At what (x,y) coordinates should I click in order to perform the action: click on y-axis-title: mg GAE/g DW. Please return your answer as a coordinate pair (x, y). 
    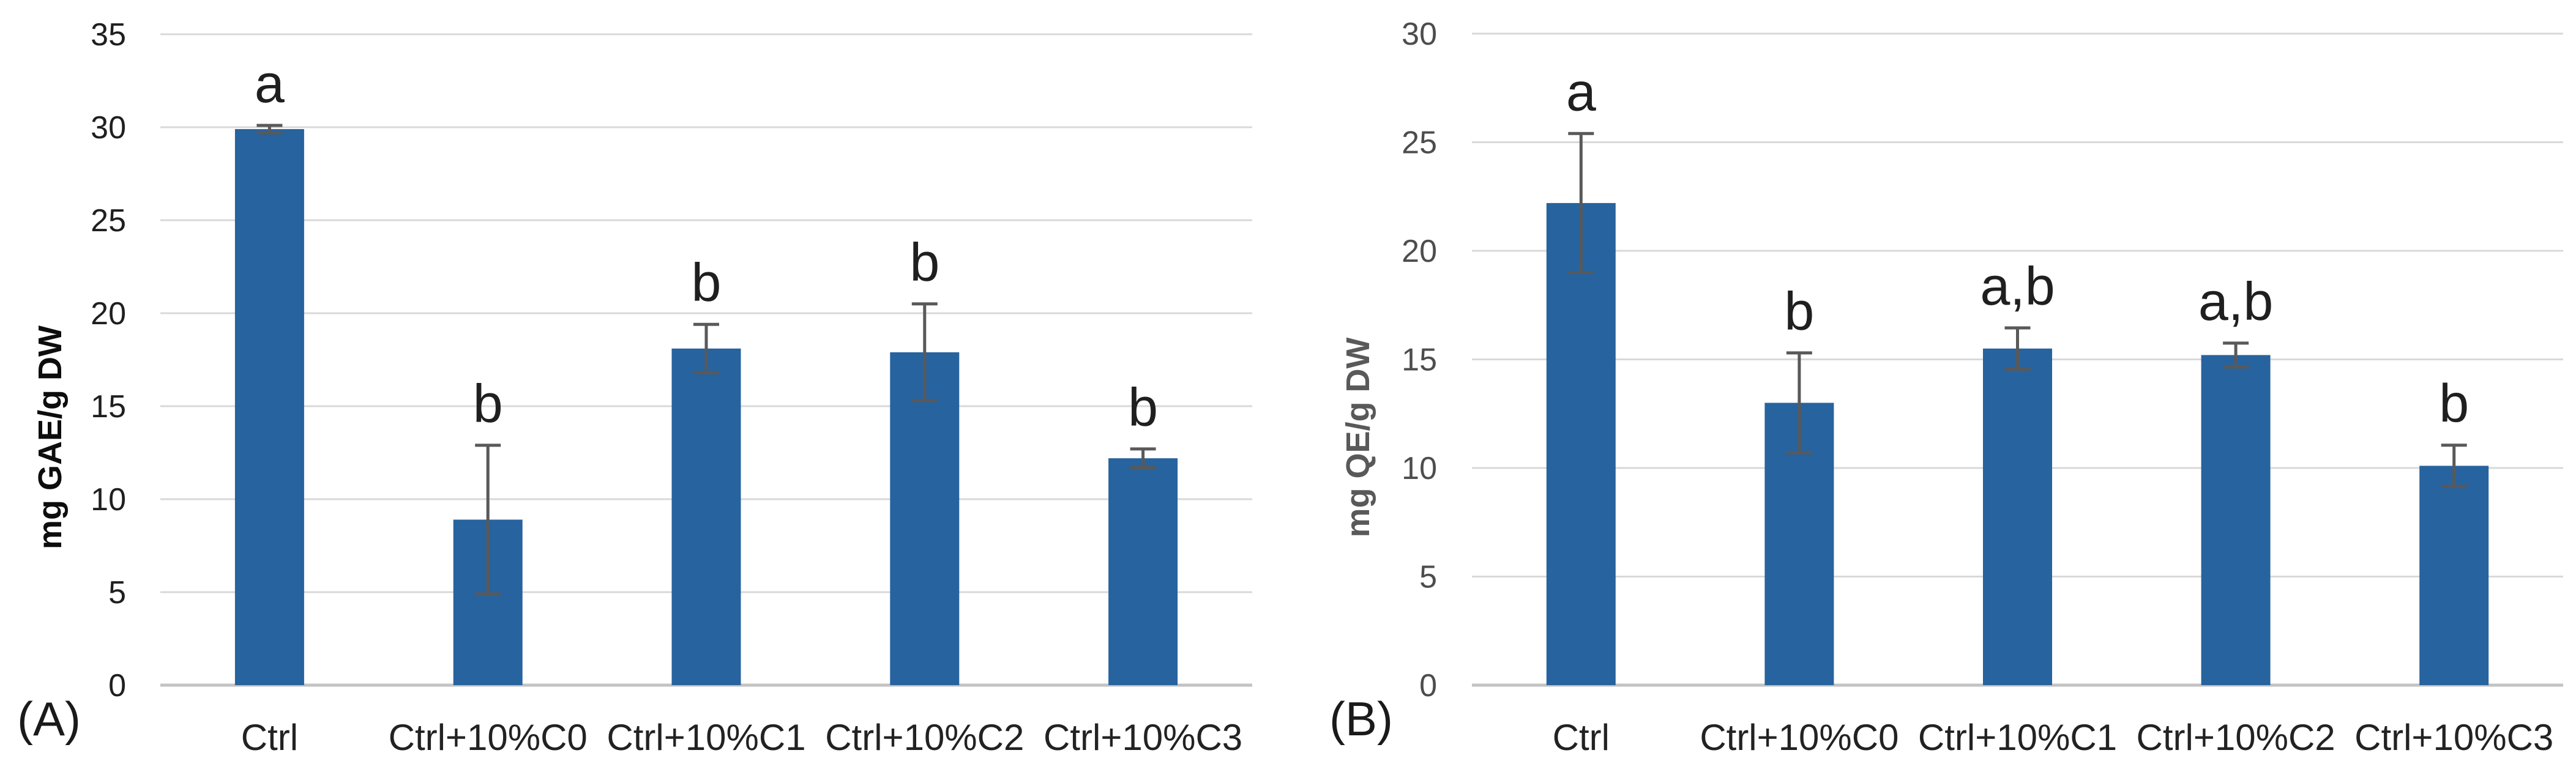
    Looking at the image, I should click on (51, 437).